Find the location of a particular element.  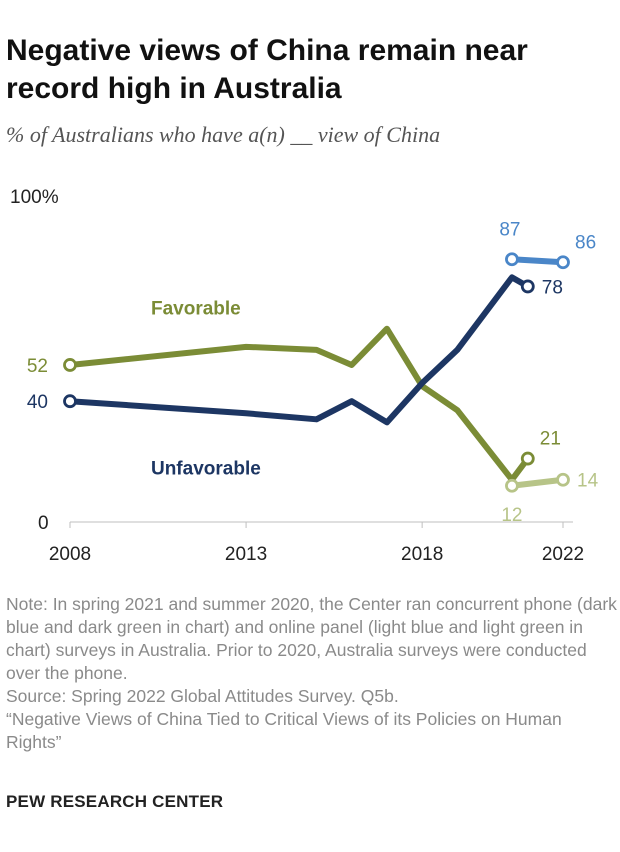

pew-logo-text: PEW RESEARCH CENTER is located at coordinates (115, 801).